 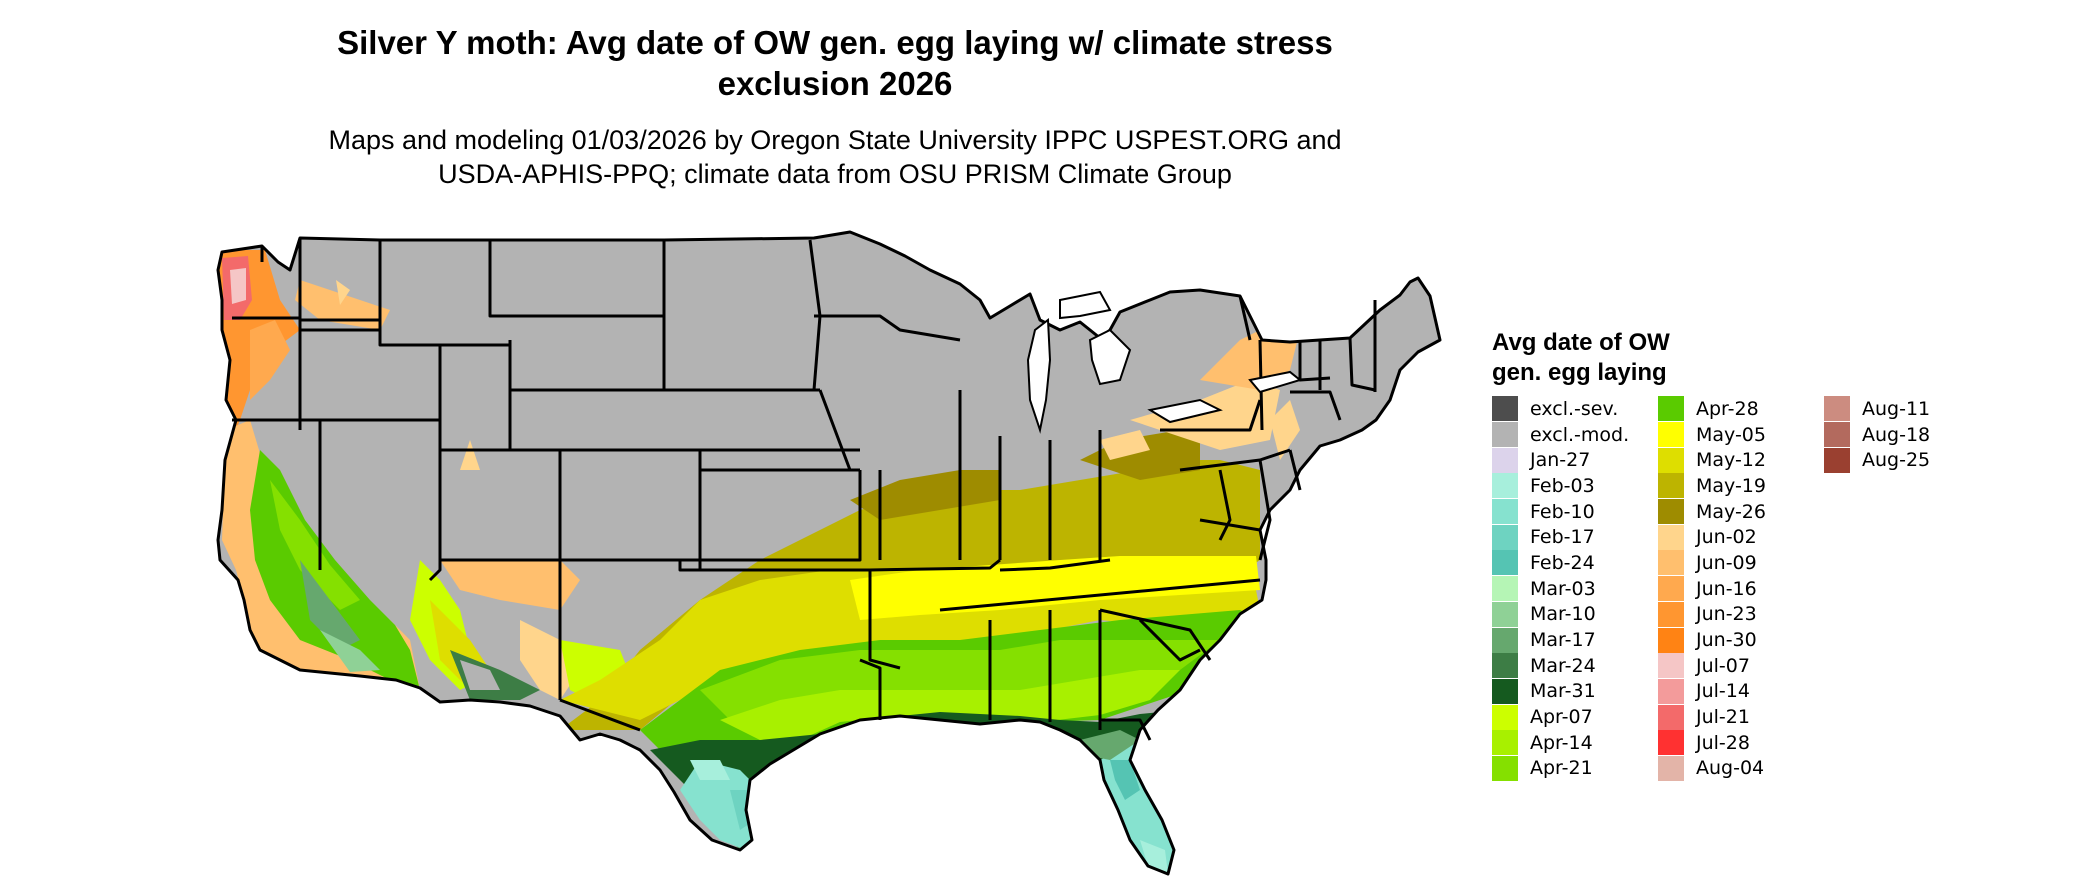 I want to click on legend-title-line-2: gen. egg laying, so click(x=1579, y=372).